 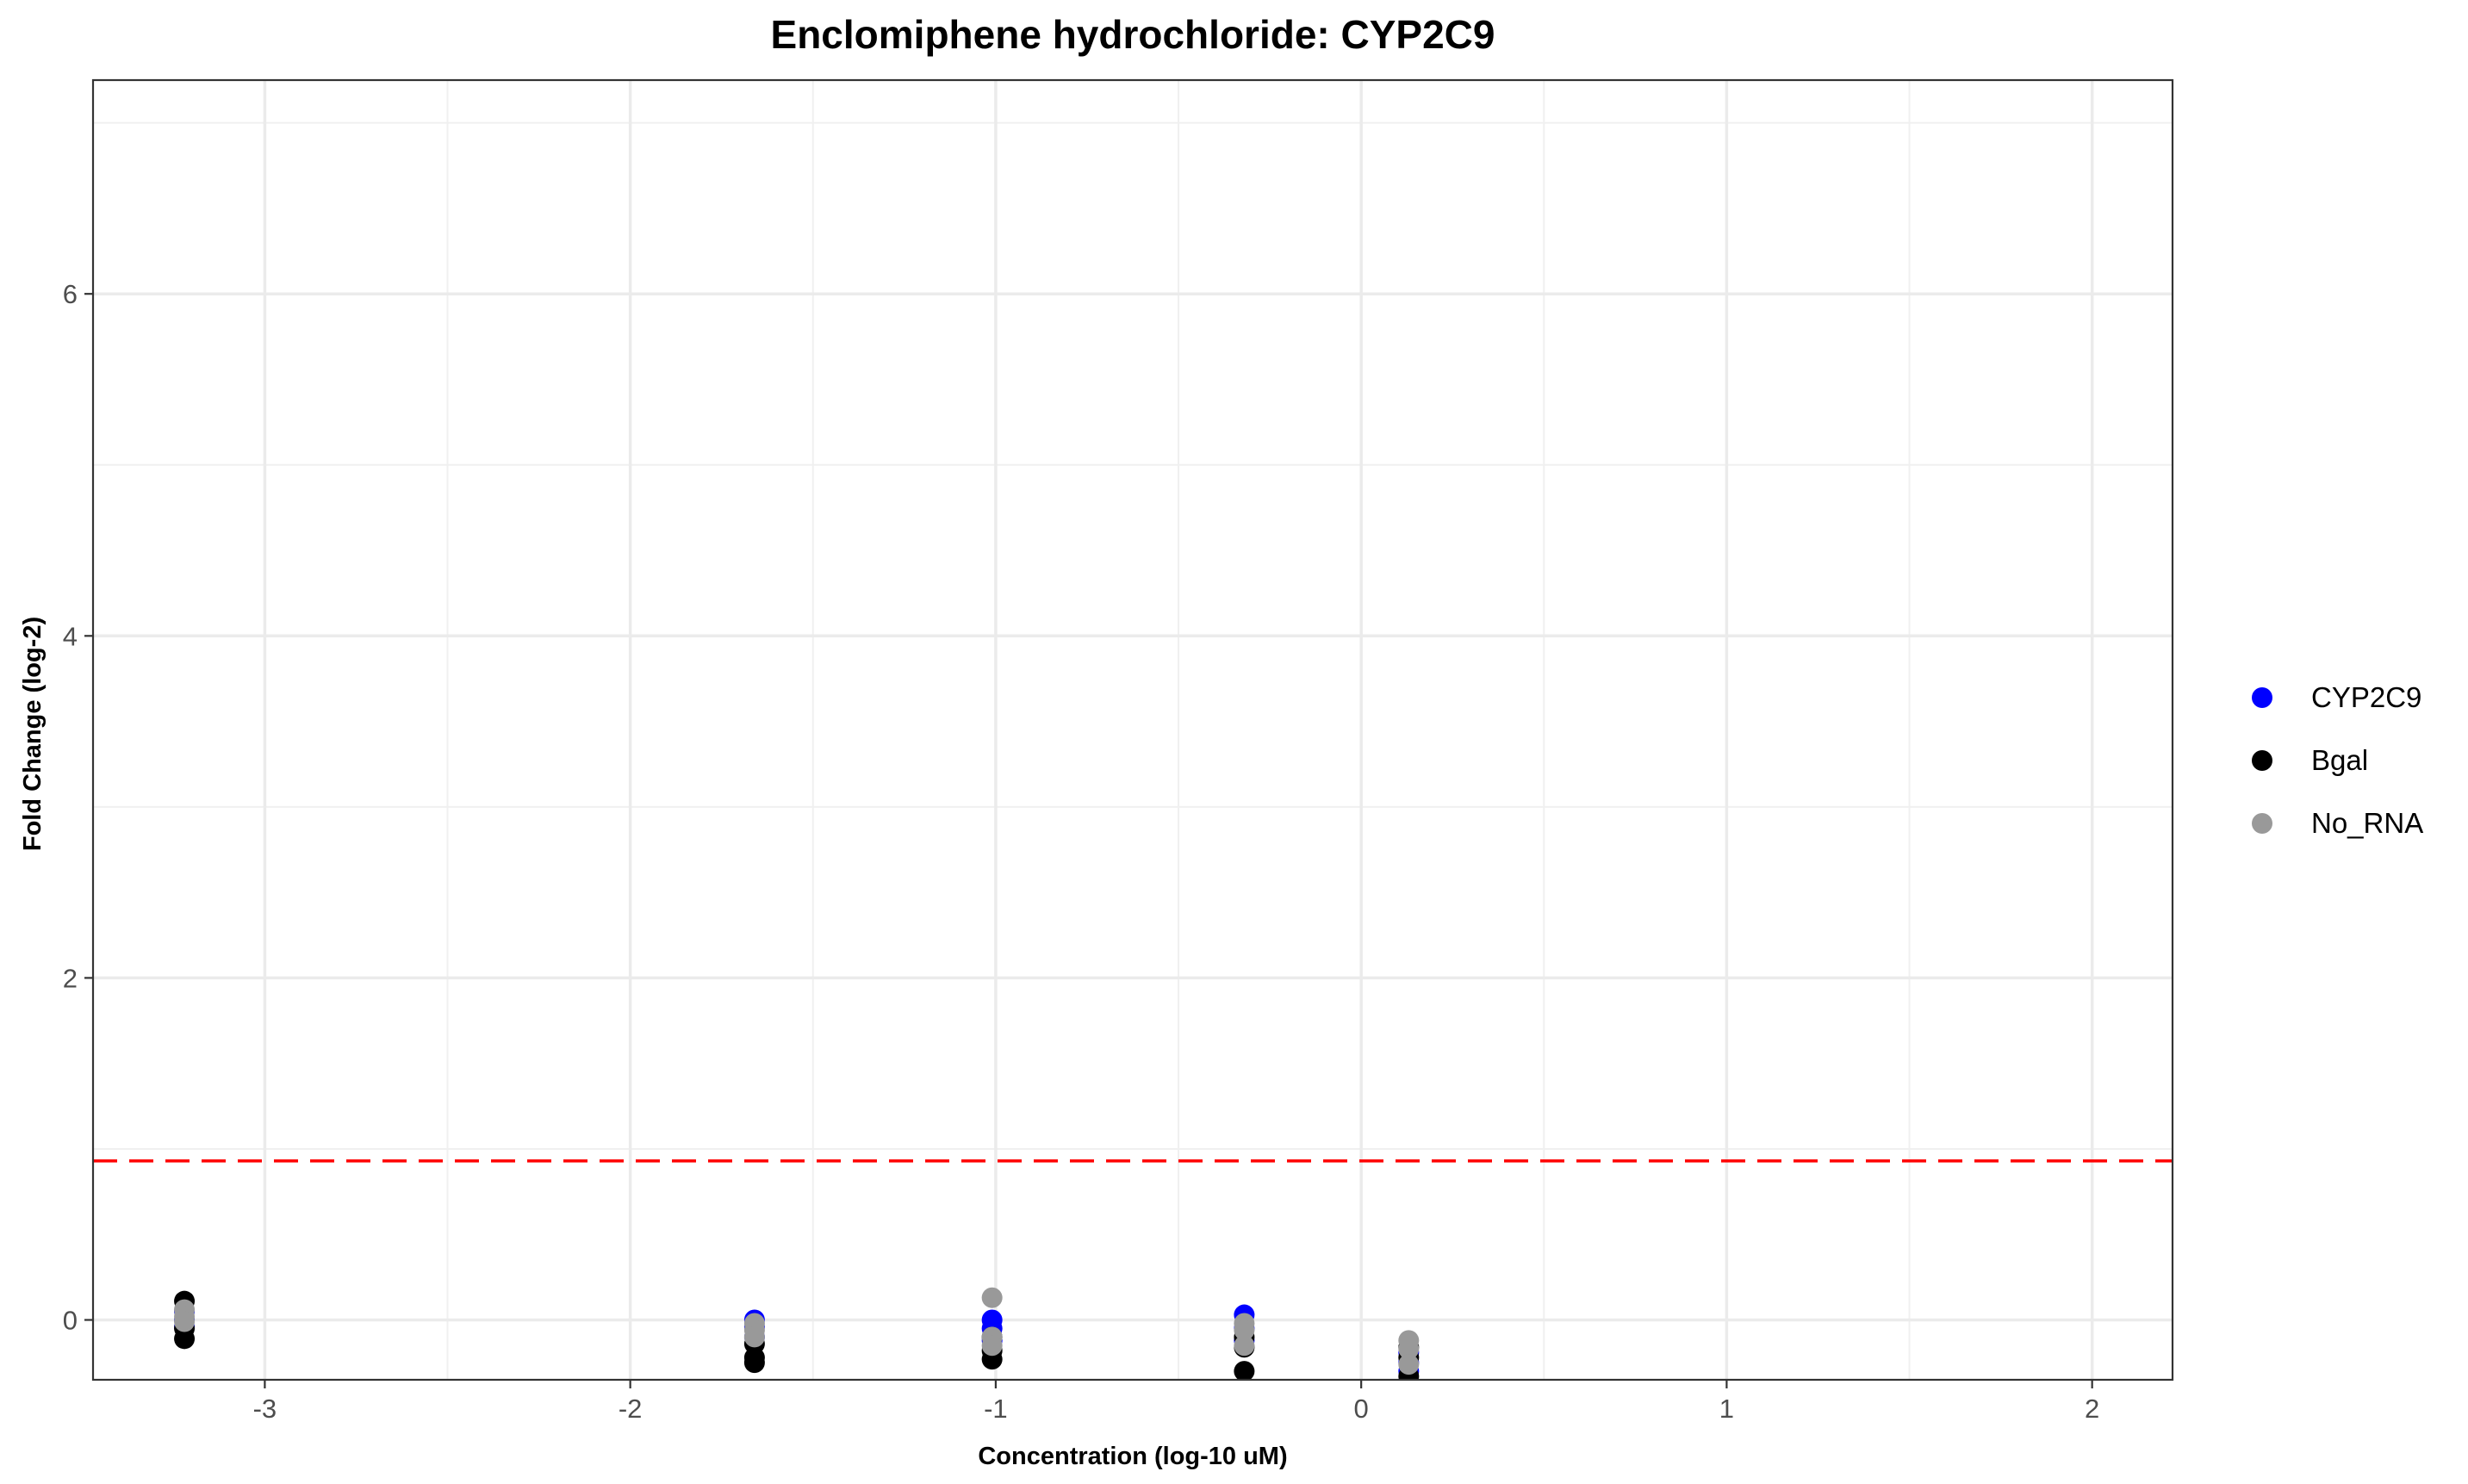 What do you see at coordinates (265, 1409) in the screenshot?
I see `x-tick-label: -3` at bounding box center [265, 1409].